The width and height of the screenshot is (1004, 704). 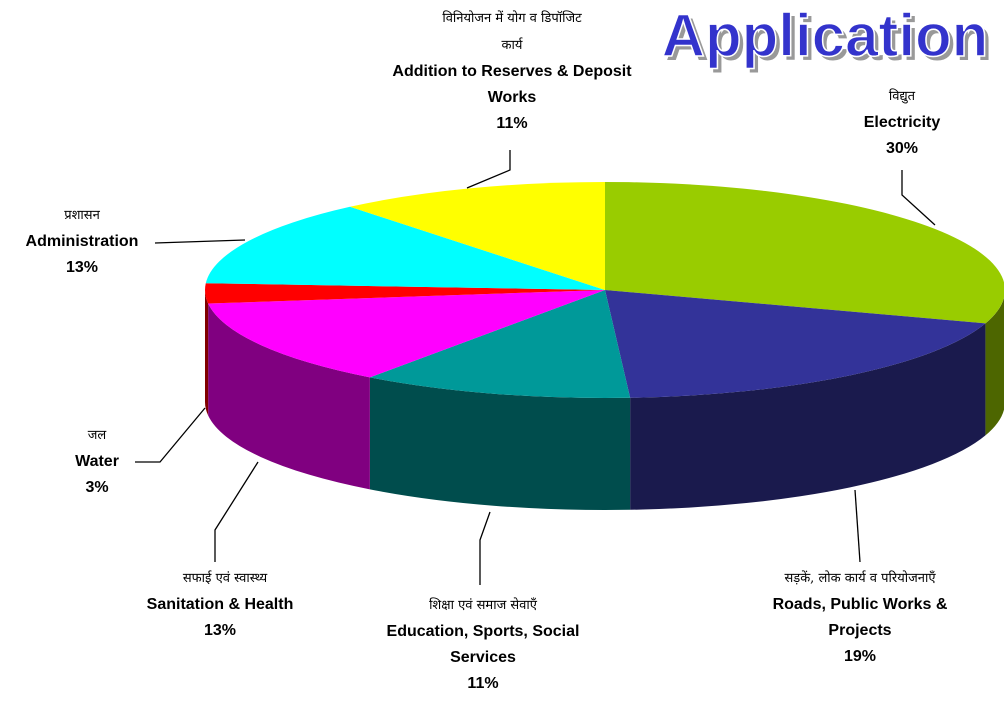 What do you see at coordinates (97, 487) in the screenshot?
I see `value-label: 3%` at bounding box center [97, 487].